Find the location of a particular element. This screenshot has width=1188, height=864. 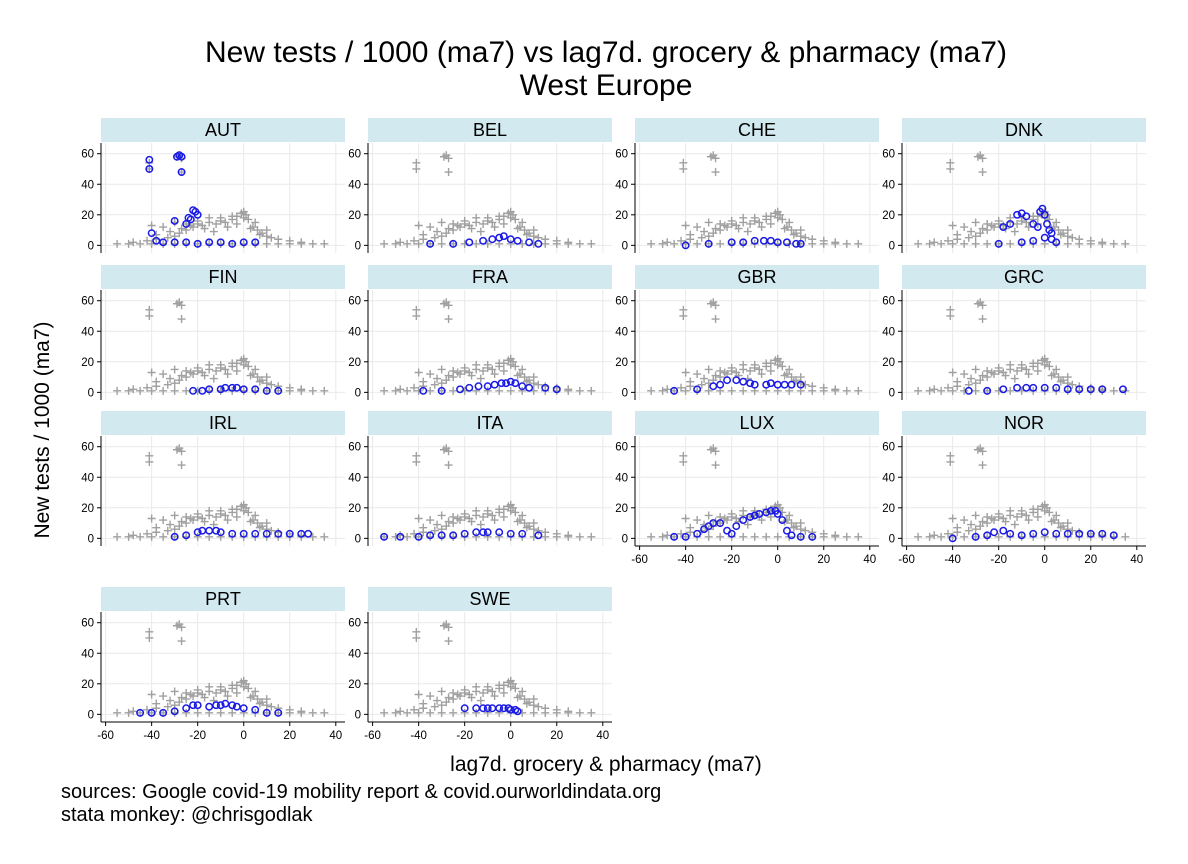

y-tick-label: 0 is located at coordinates (91, 393).